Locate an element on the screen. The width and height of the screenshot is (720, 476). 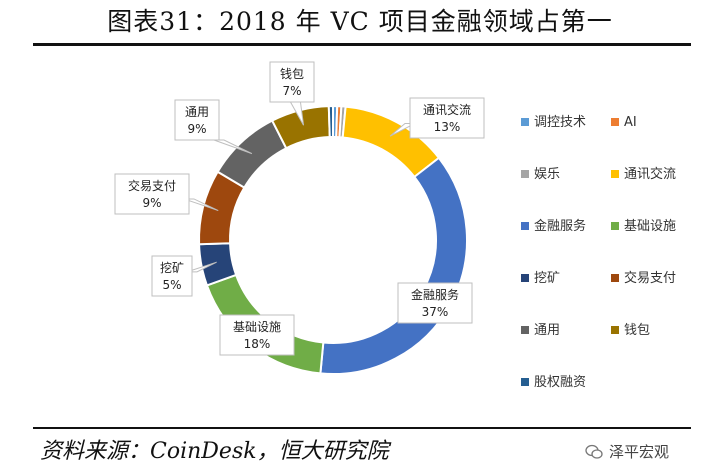
slice-9-callout: 钱包 7% is located at coordinates (292, 93).